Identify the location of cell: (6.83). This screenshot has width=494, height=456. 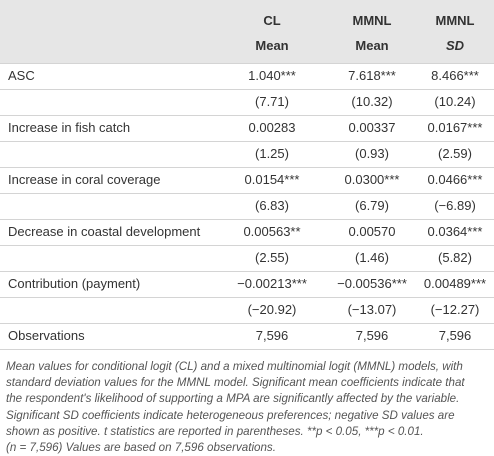
(272, 205).